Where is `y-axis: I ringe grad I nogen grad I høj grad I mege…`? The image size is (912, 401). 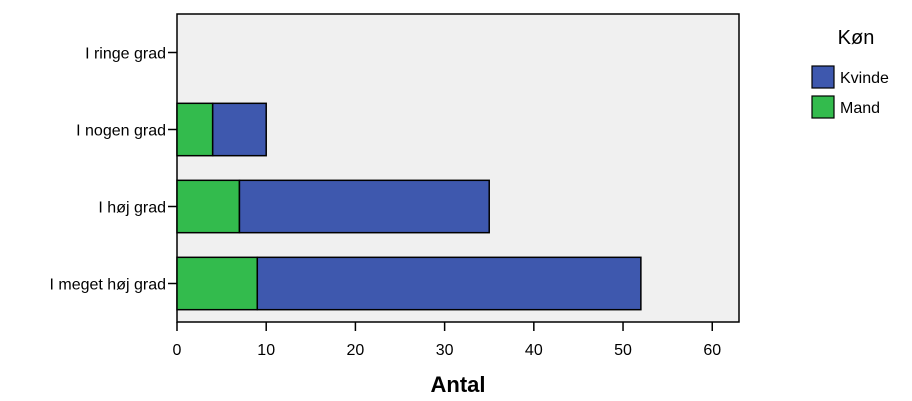 y-axis: I ringe grad I nogen grad I høj grad I mege… is located at coordinates (113, 170).